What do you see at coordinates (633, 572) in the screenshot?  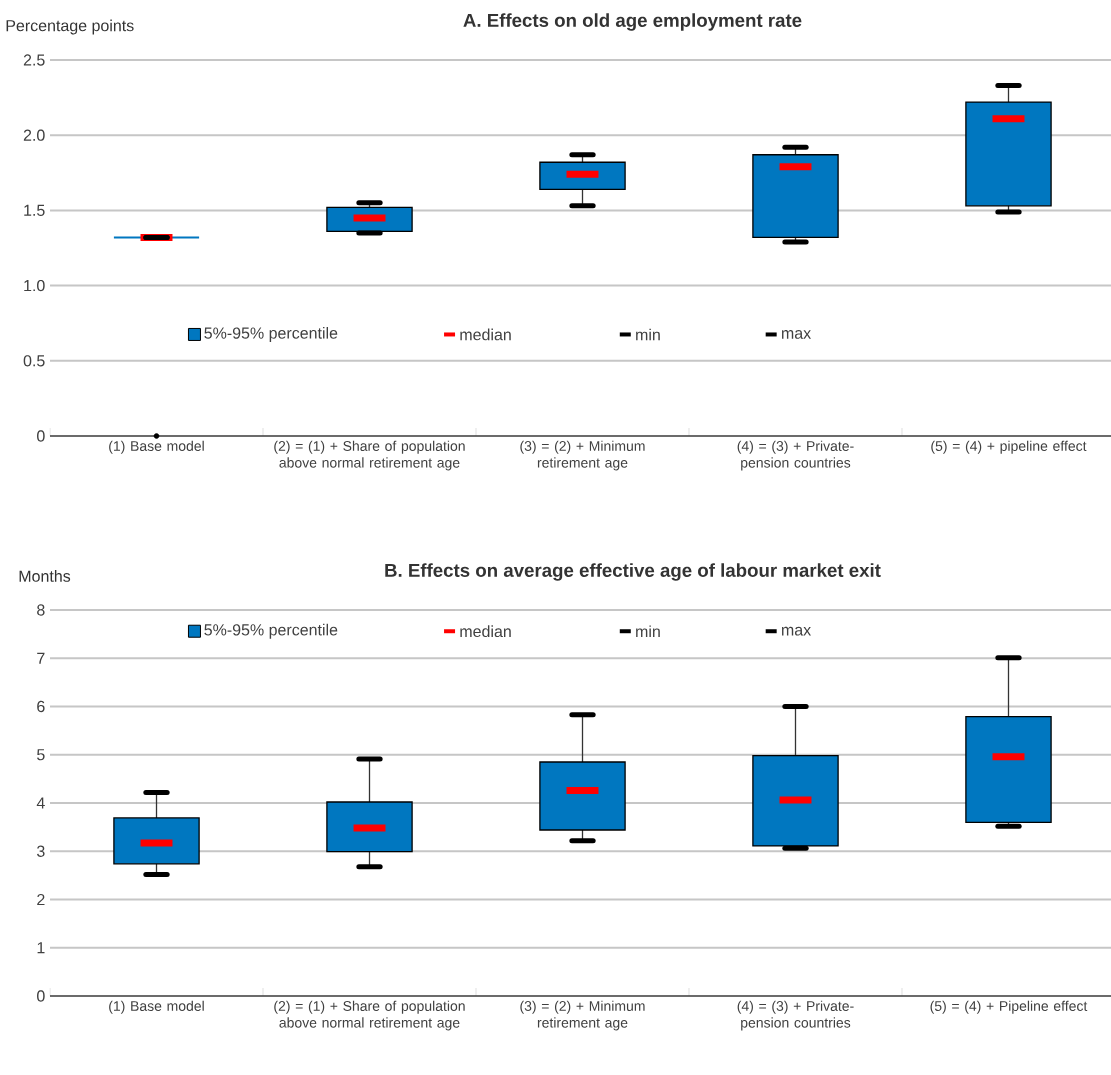 I see `chart-title: B. Effects on average effective age of labour market exit` at bounding box center [633, 572].